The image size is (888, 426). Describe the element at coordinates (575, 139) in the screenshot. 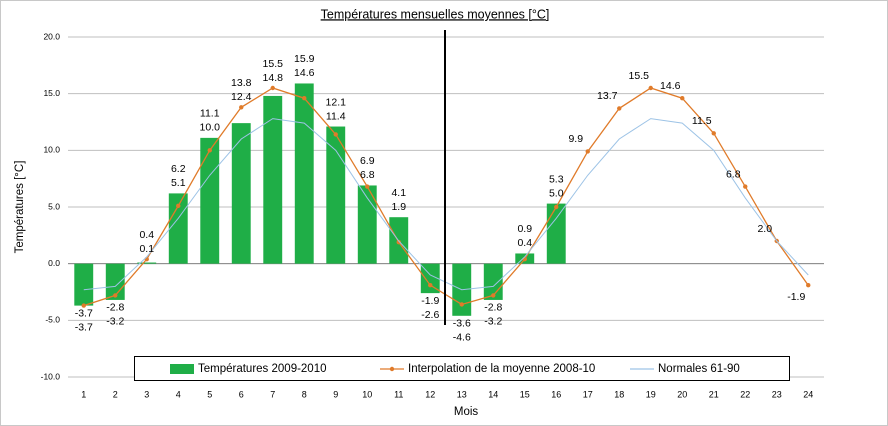

I see `data-label: 9.9` at that location.